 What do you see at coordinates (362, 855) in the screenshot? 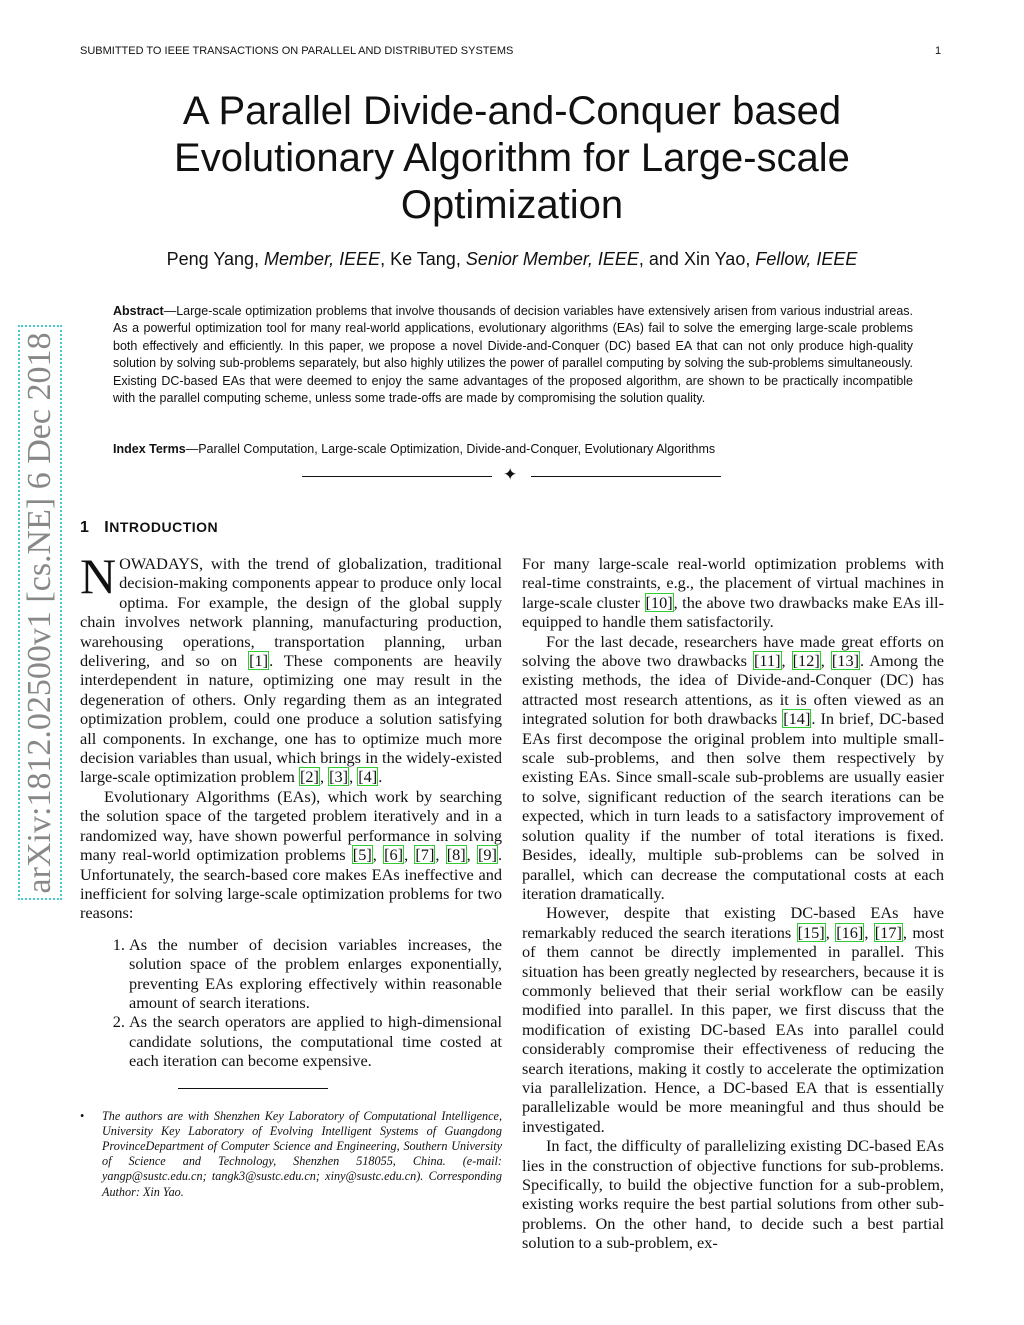
I see `citation-link: [5]` at bounding box center [362, 855].